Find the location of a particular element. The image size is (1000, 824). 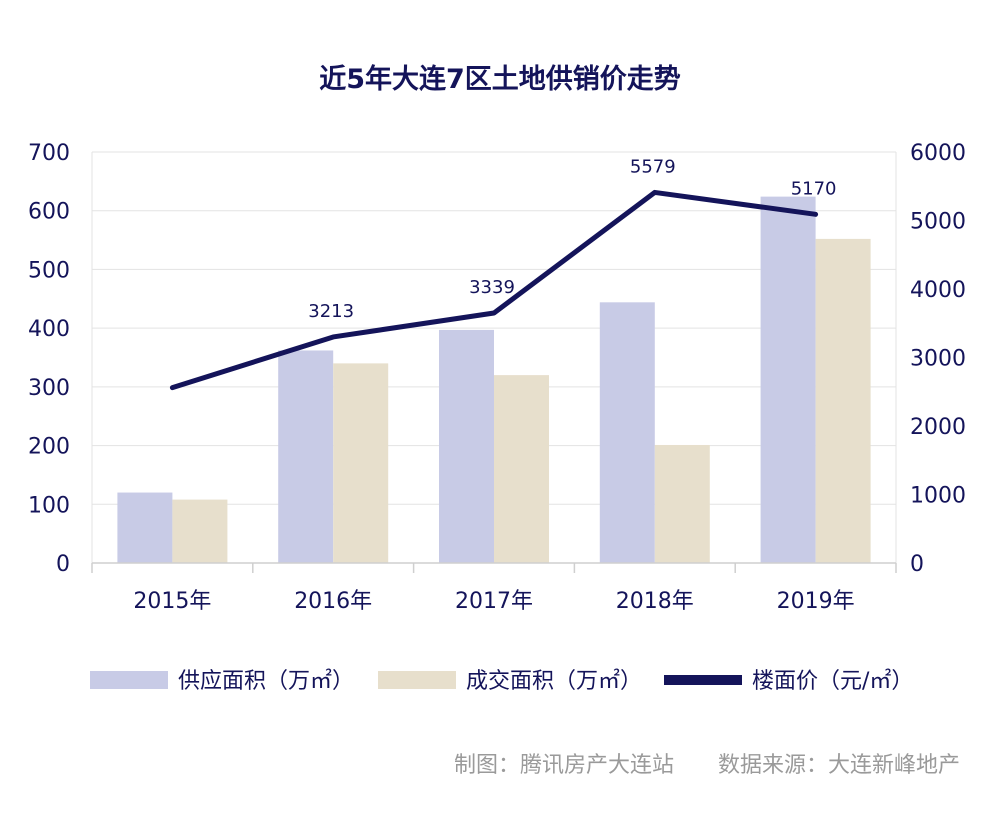

y-axis-left: 0 100 200 300 400 500 600 700 is located at coordinates (49, 359).